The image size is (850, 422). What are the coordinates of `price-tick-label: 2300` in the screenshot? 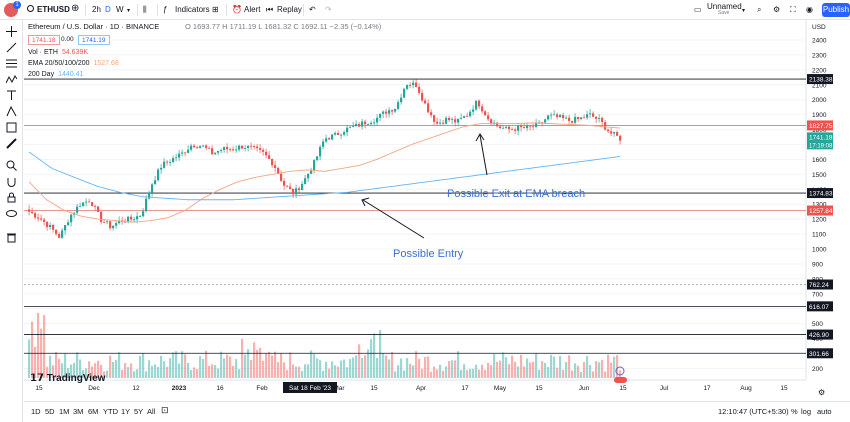 It's located at (819, 55).